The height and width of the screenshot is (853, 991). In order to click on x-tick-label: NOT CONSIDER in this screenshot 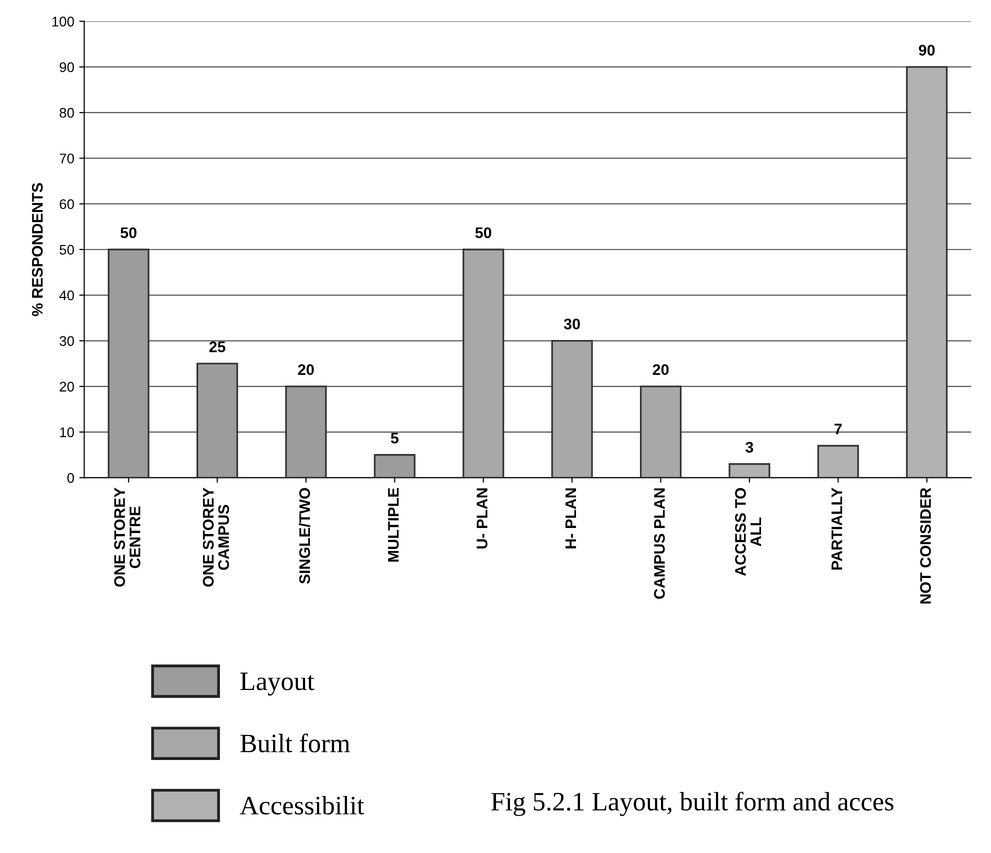, I will do `click(925, 546)`.